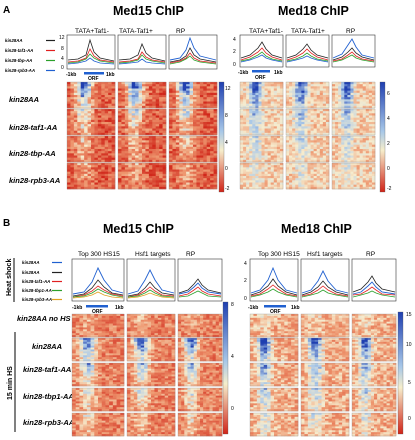 This screenshot has width=415, height=440. Describe the element at coordinates (374, 424) in the screenshot. I see `b-right-heatmap-r5-c3` at that location.